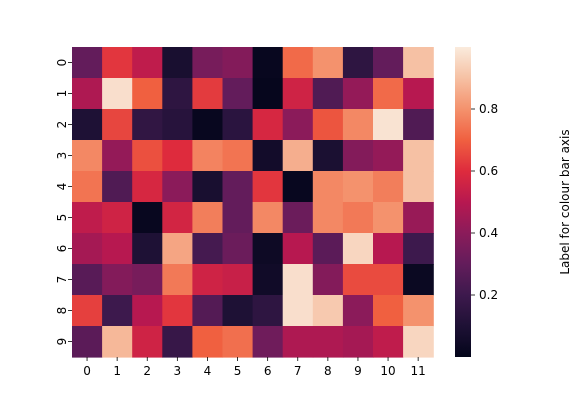 Image resolution: width=580 pixels, height=409 pixels. What do you see at coordinates (62, 342) in the screenshot?
I see `y-tick-label: 9` at bounding box center [62, 342].